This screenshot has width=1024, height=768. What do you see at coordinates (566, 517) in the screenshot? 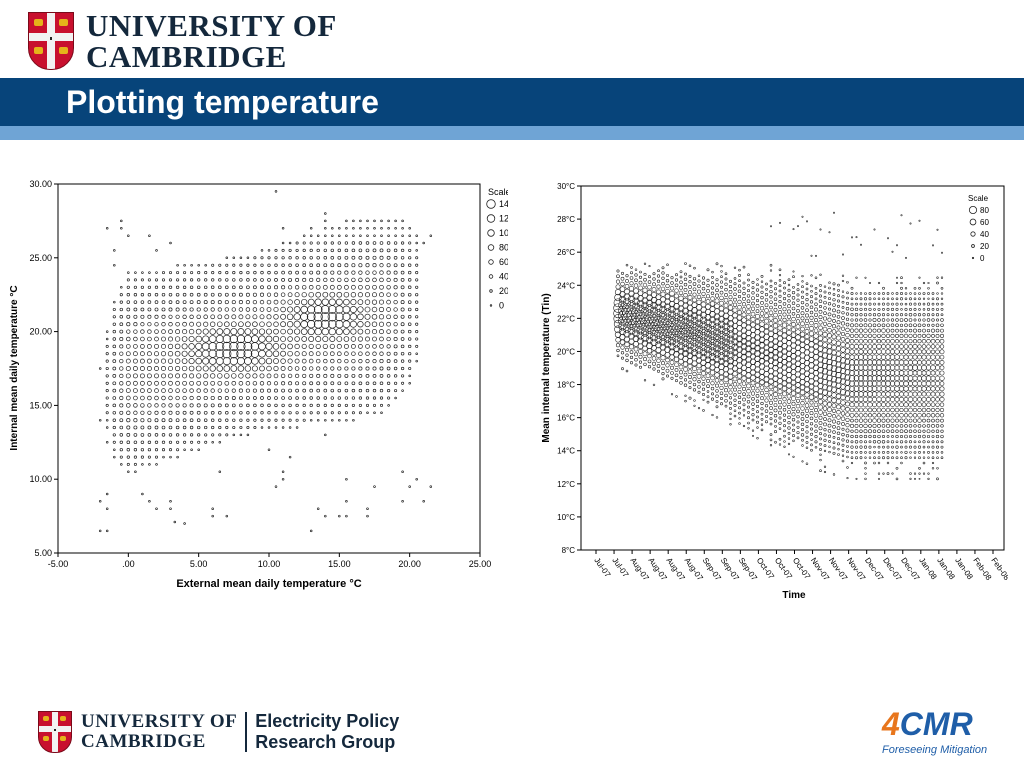
I see `y-tick-label: 10°C` at bounding box center [566, 517].